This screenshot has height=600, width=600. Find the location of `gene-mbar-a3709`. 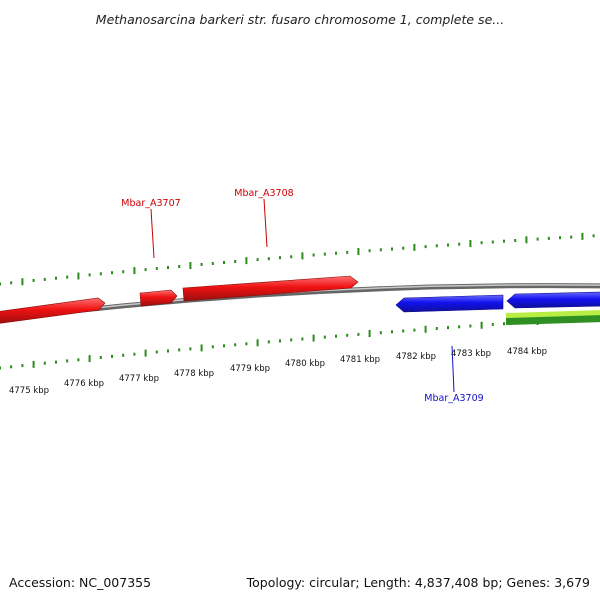

gene-mbar-a3709 is located at coordinates (449, 303).